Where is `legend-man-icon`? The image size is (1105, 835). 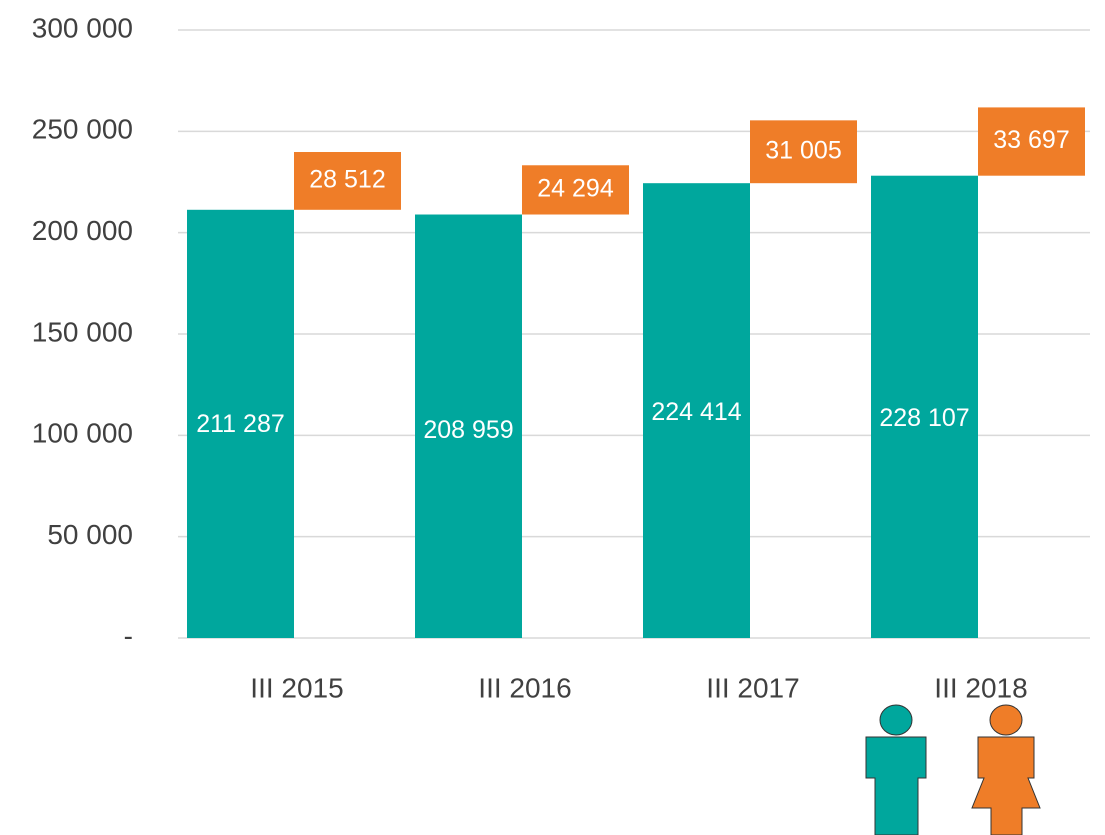
legend-man-icon is located at coordinates (896, 769).